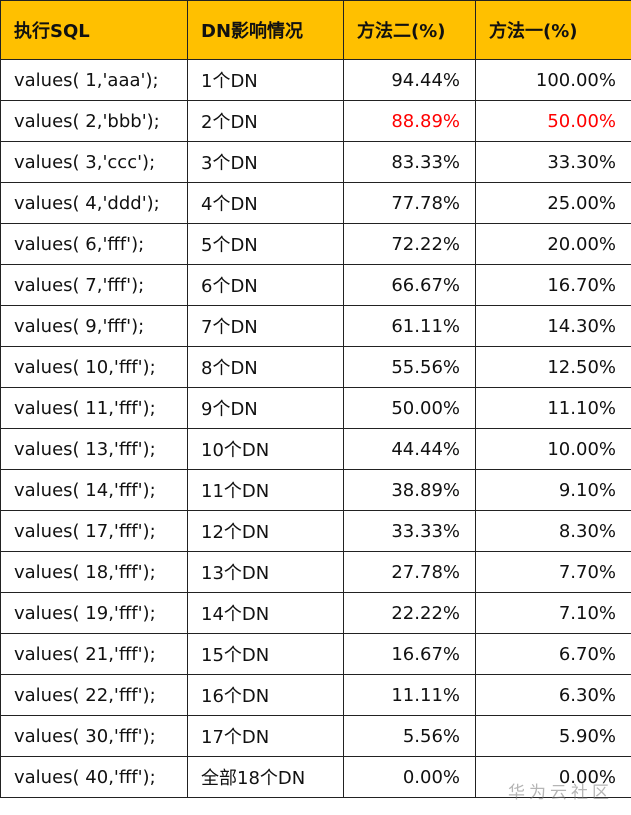 The height and width of the screenshot is (815, 631). What do you see at coordinates (553, 490) in the screenshot?
I see `table-cell: 9.10%` at bounding box center [553, 490].